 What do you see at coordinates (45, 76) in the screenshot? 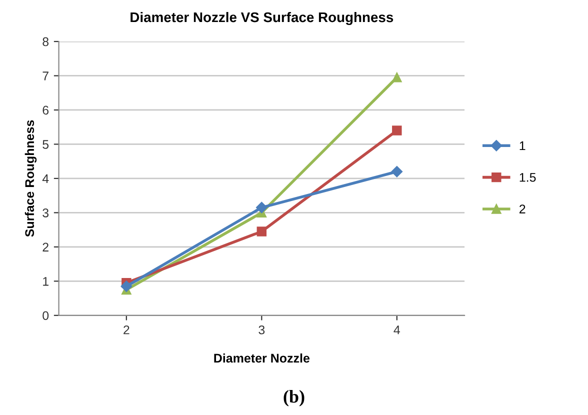
I see `y-tick-label: 7` at bounding box center [45, 76].